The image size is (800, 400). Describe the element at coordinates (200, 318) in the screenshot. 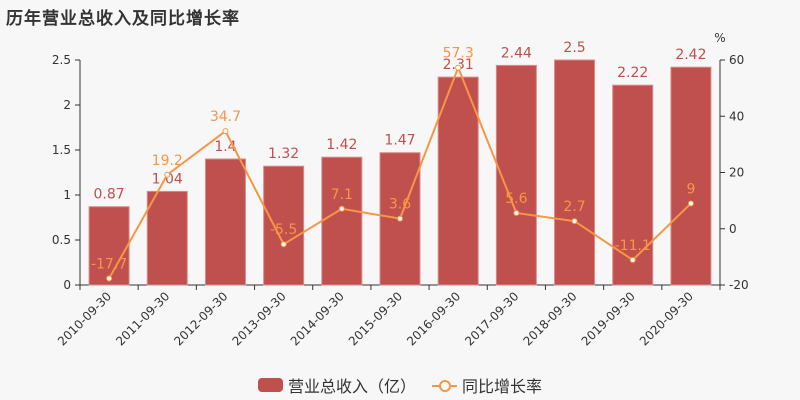

I see `x-axis-tick: 2012-09-30` at that location.